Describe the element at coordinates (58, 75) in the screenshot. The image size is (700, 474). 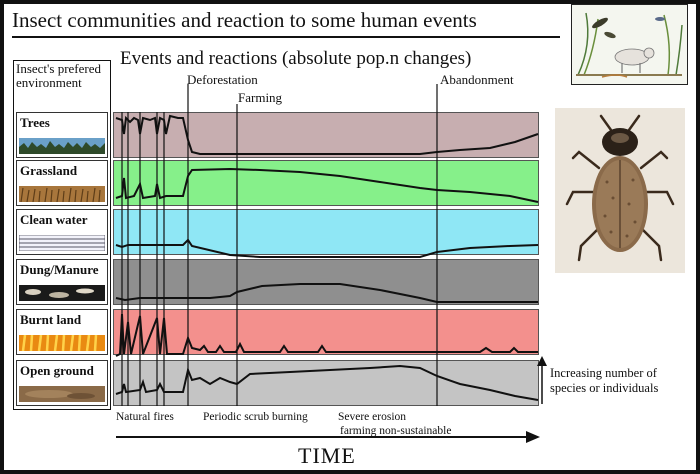
I see `environment-header: Insect's prefered environment` at that location.